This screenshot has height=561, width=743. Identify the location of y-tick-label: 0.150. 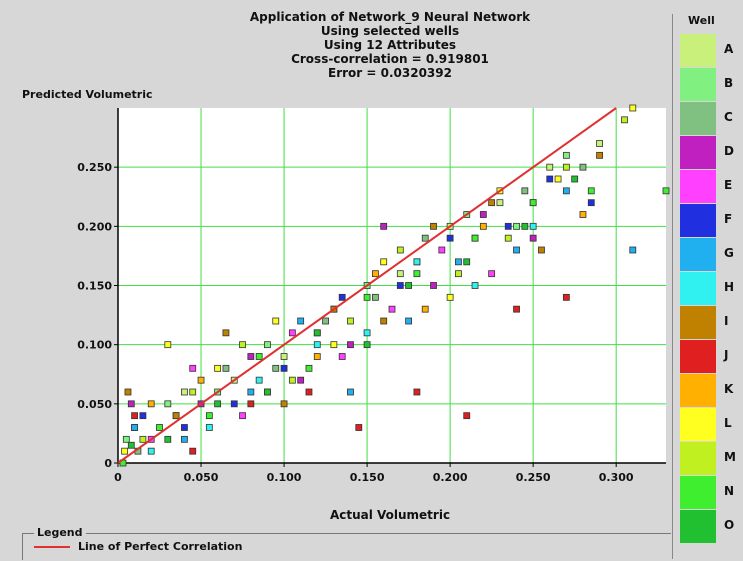
(94, 286).